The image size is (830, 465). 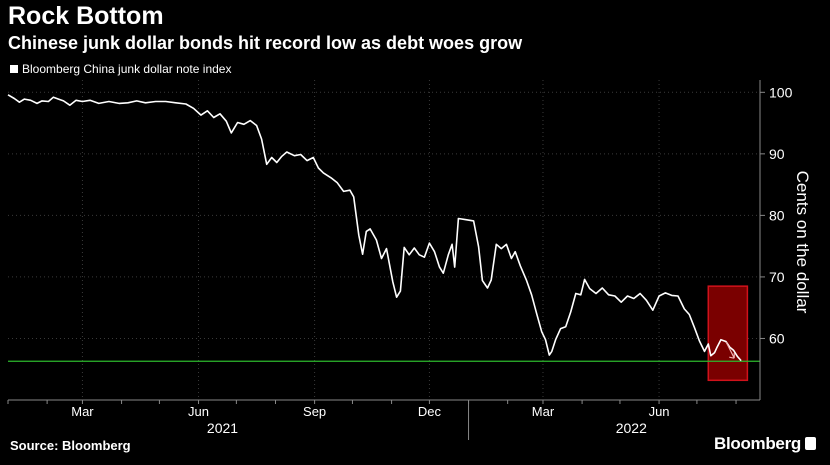 I want to click on y-axis-label: Cents on the dollar, so click(x=802, y=242).